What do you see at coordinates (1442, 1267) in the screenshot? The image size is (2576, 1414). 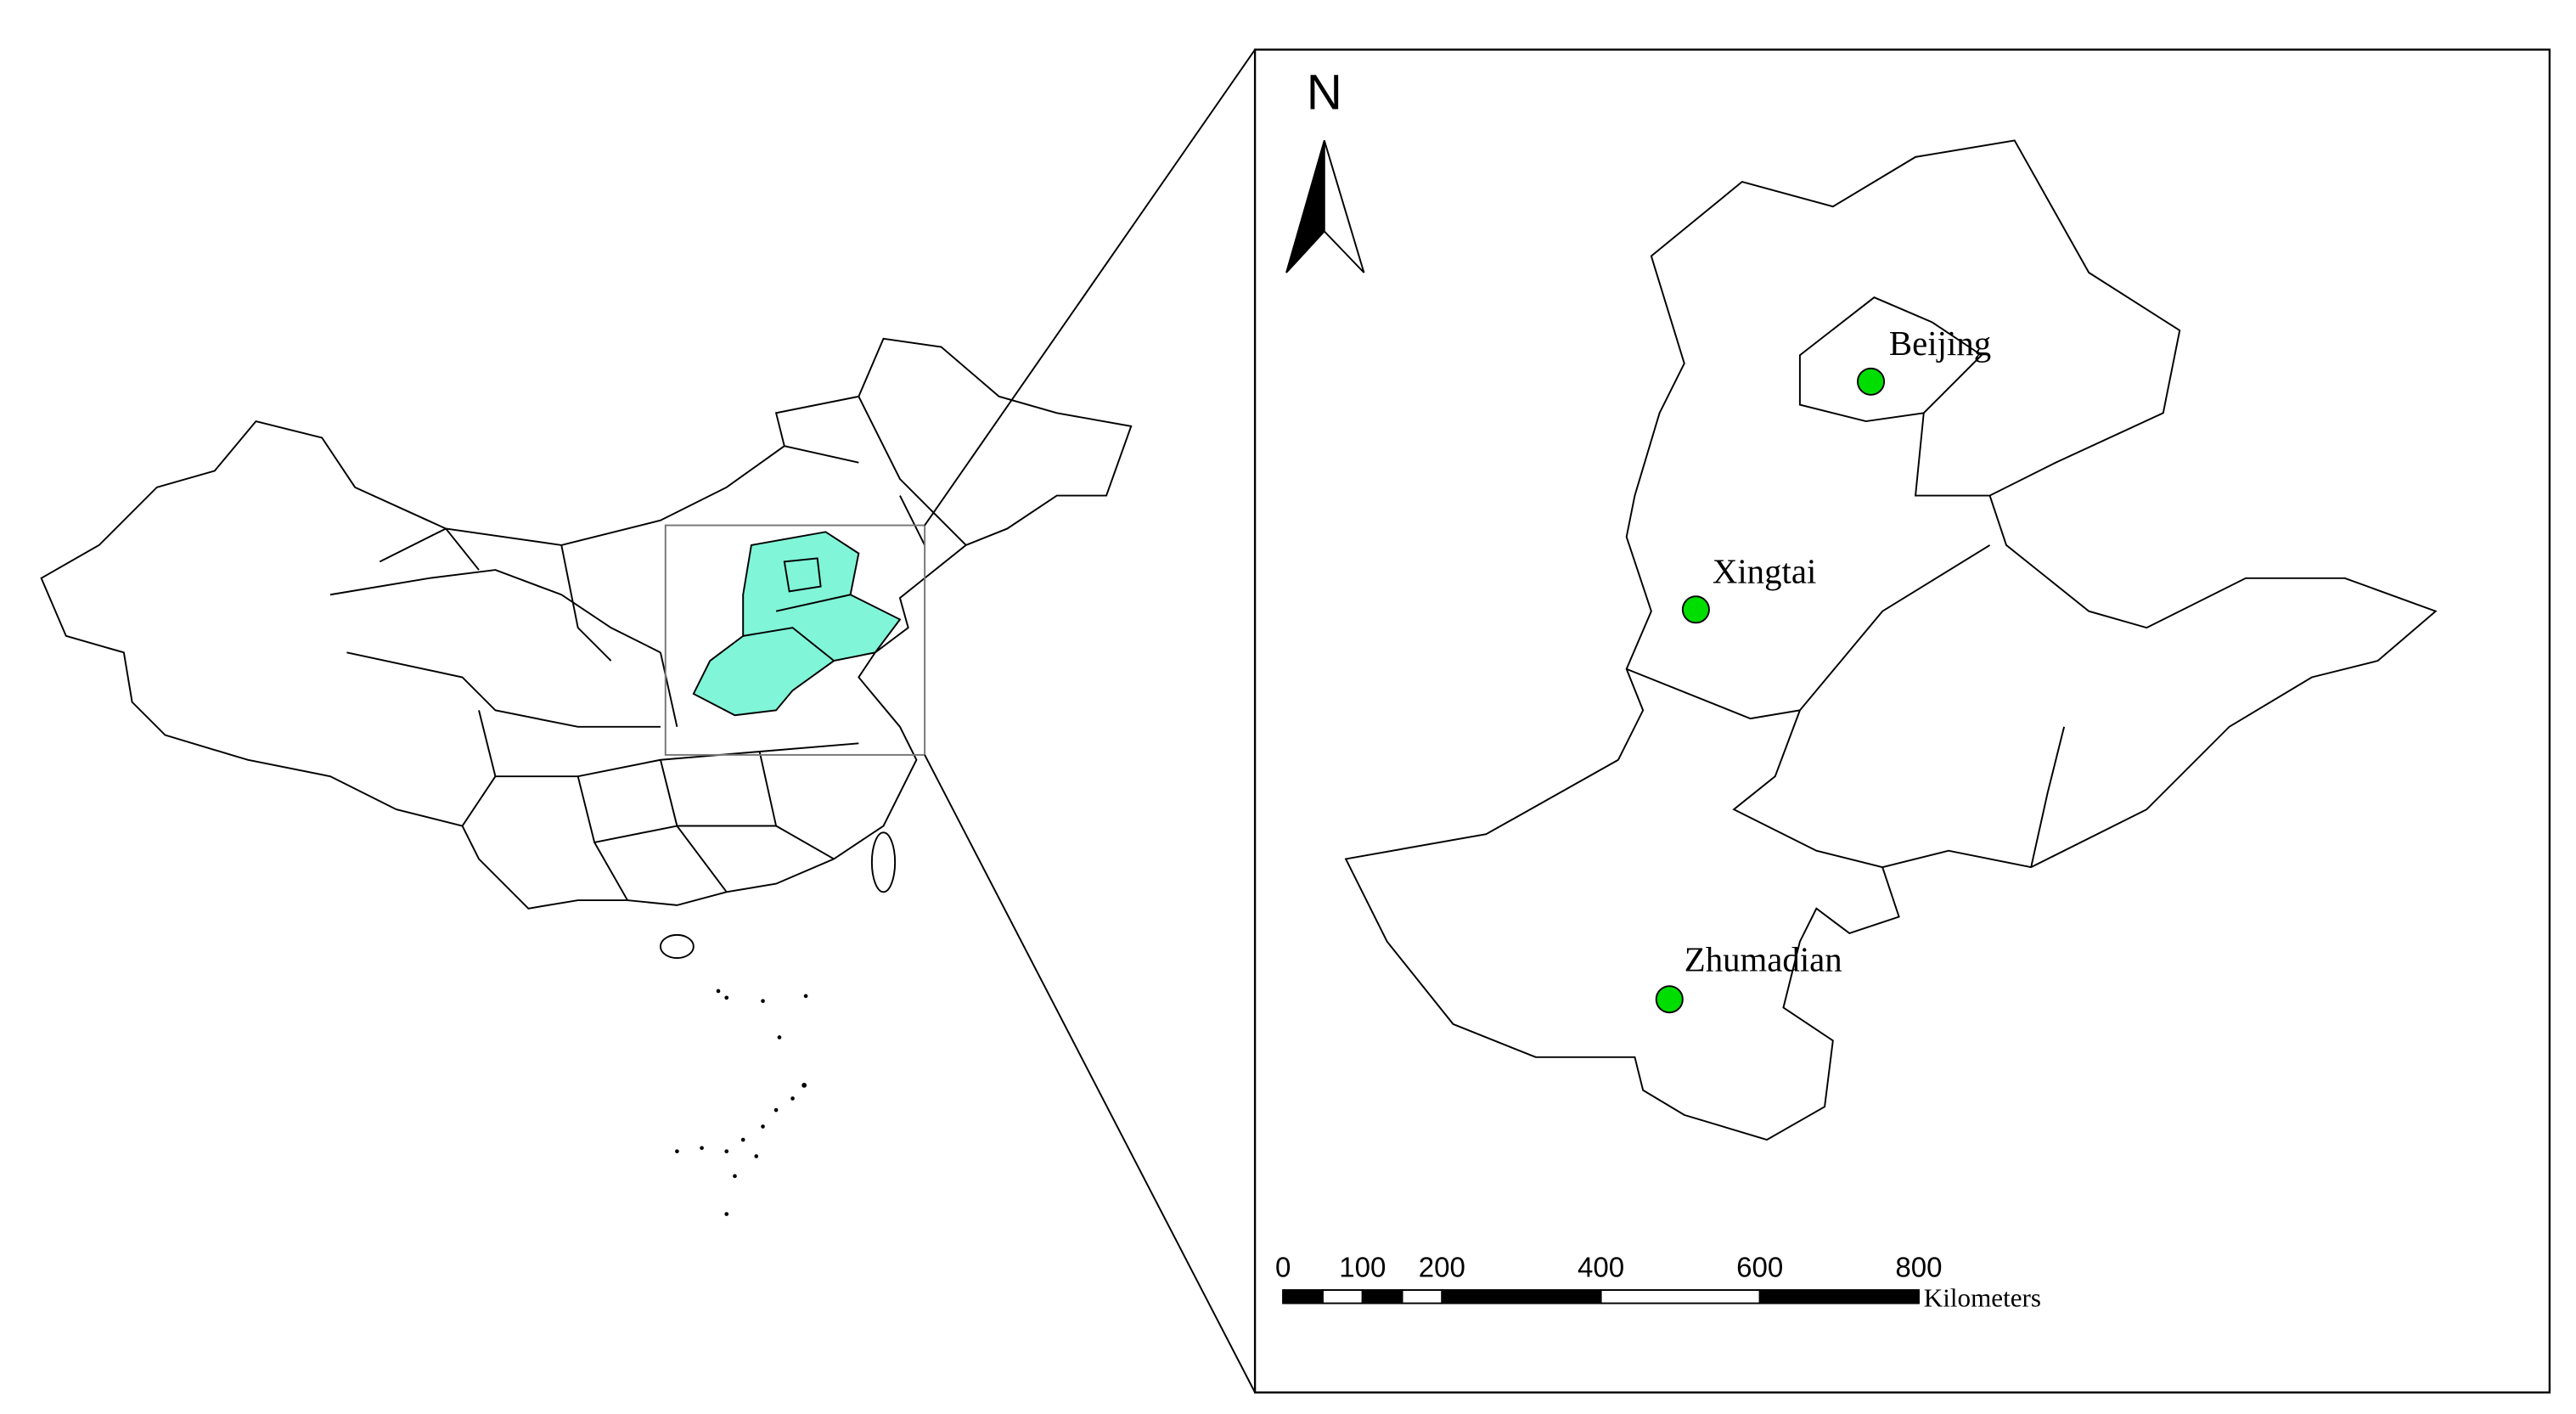 I see `scale-tick-label: 200` at bounding box center [1442, 1267].